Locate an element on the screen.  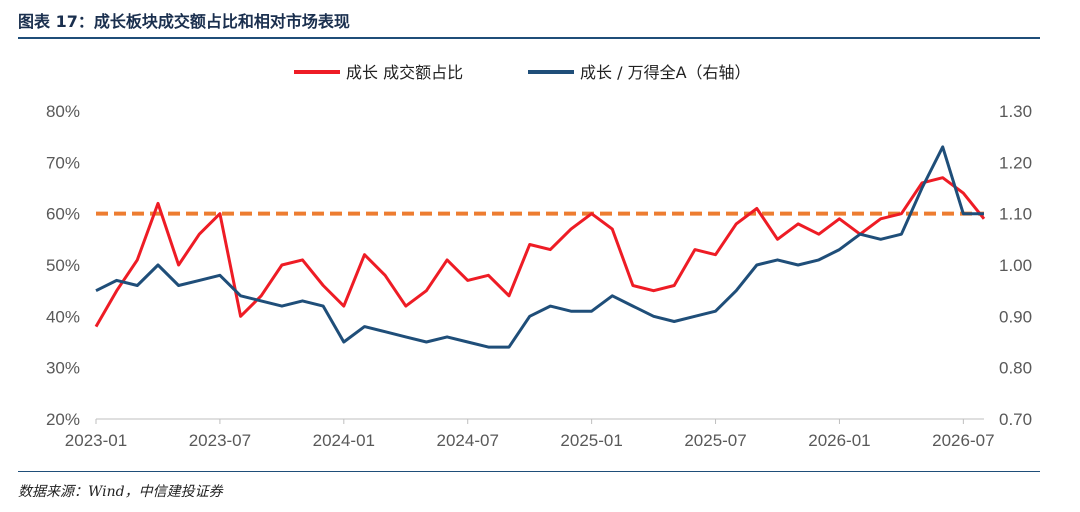
legend-label-relative: 成长 / 万得全A（右轴） is located at coordinates (665, 72).